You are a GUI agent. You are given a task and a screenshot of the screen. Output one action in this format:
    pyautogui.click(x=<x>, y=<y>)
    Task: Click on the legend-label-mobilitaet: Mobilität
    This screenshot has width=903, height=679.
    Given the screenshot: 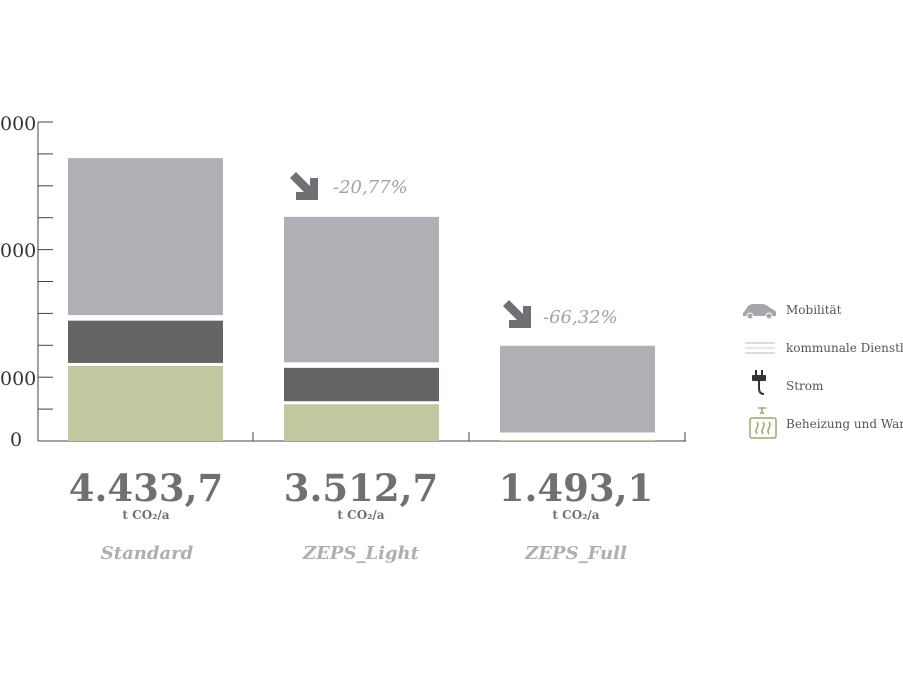 What is the action you would take?
    pyautogui.click(x=814, y=310)
    